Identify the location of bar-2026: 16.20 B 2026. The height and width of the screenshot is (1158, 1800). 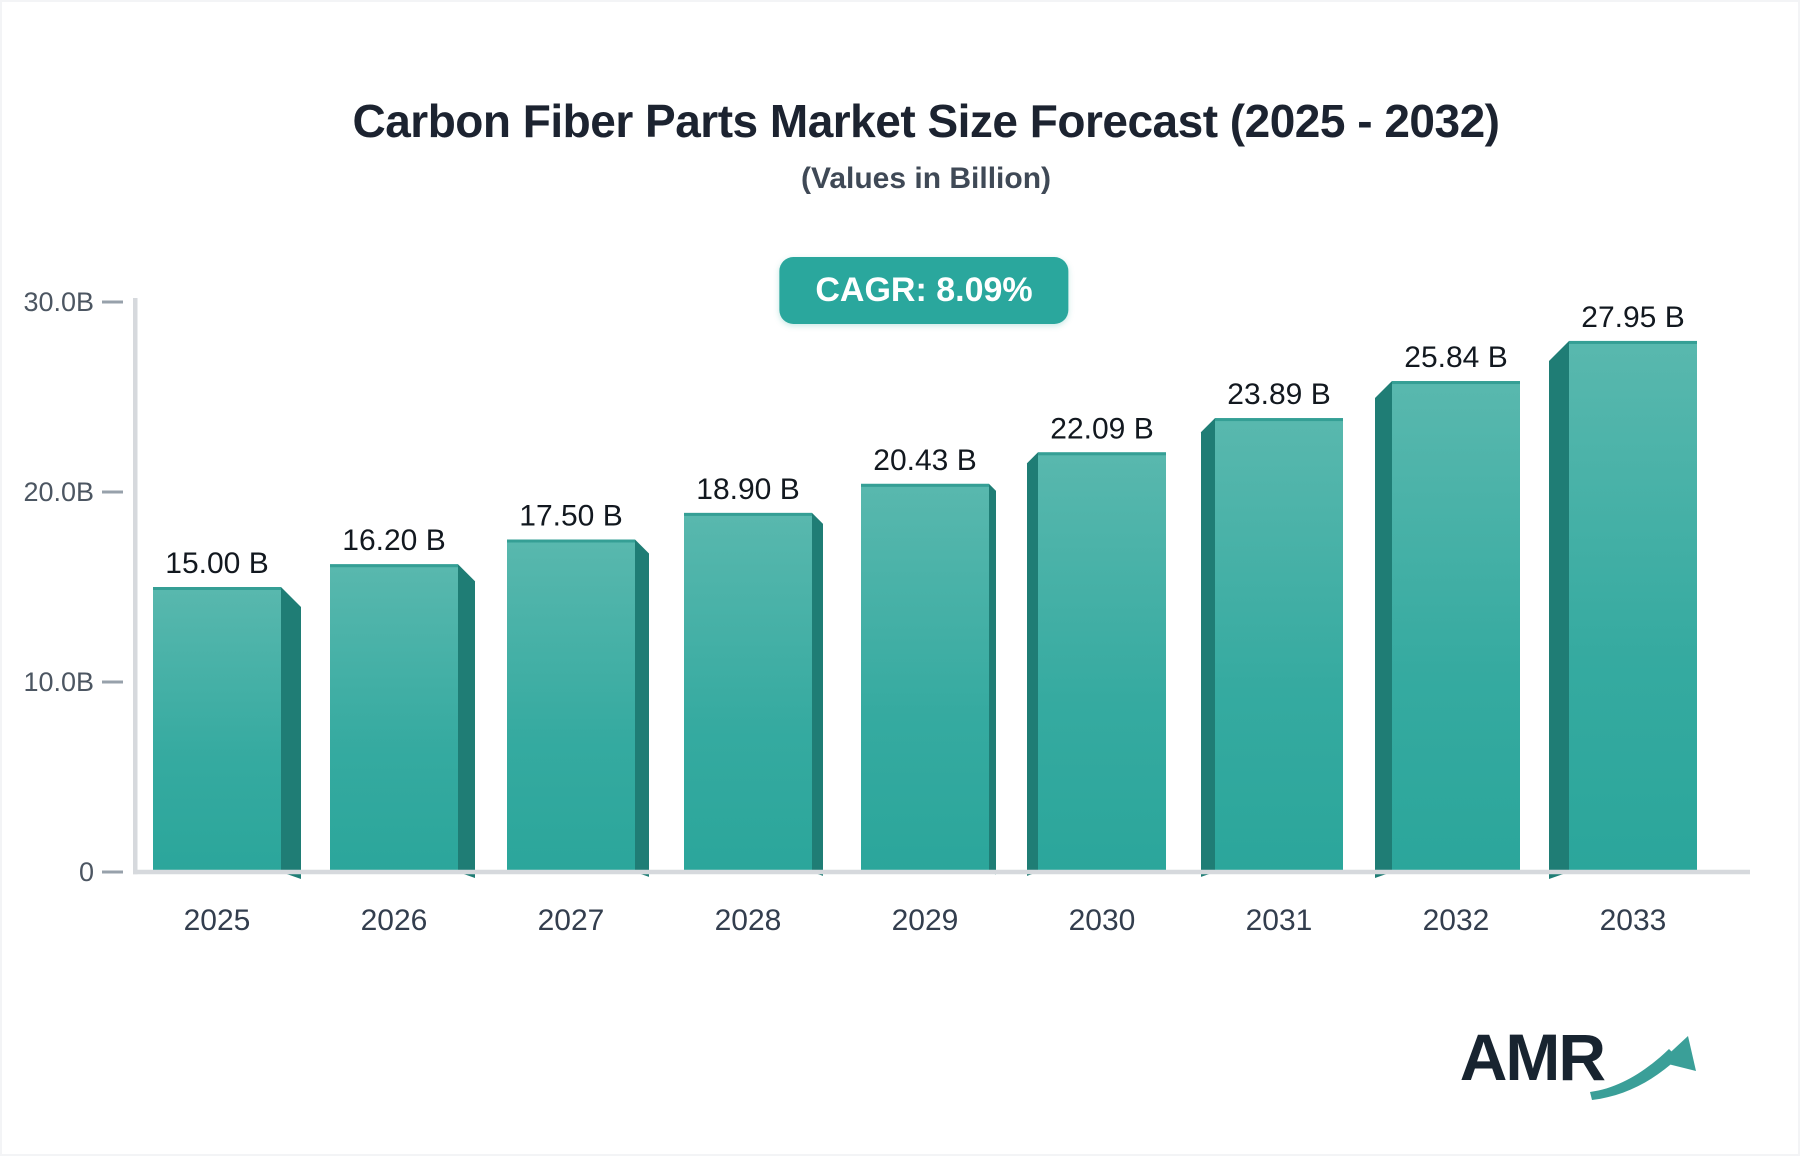
(402, 730).